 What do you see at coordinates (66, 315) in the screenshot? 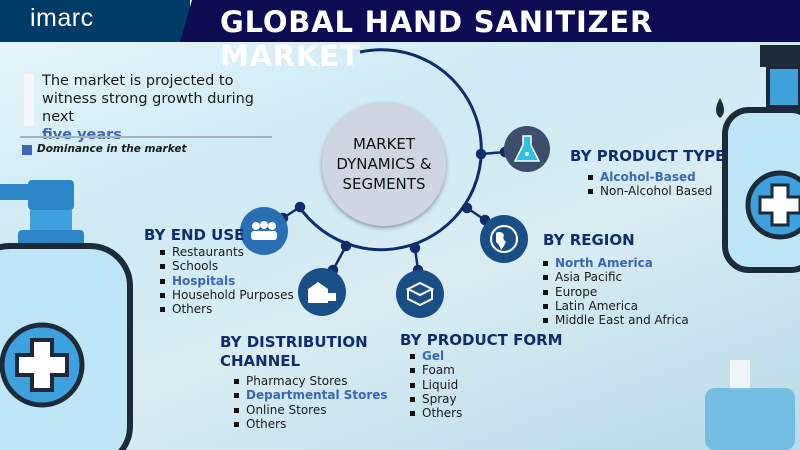
I see `sanitizer-bottle-left-illustration` at bounding box center [66, 315].